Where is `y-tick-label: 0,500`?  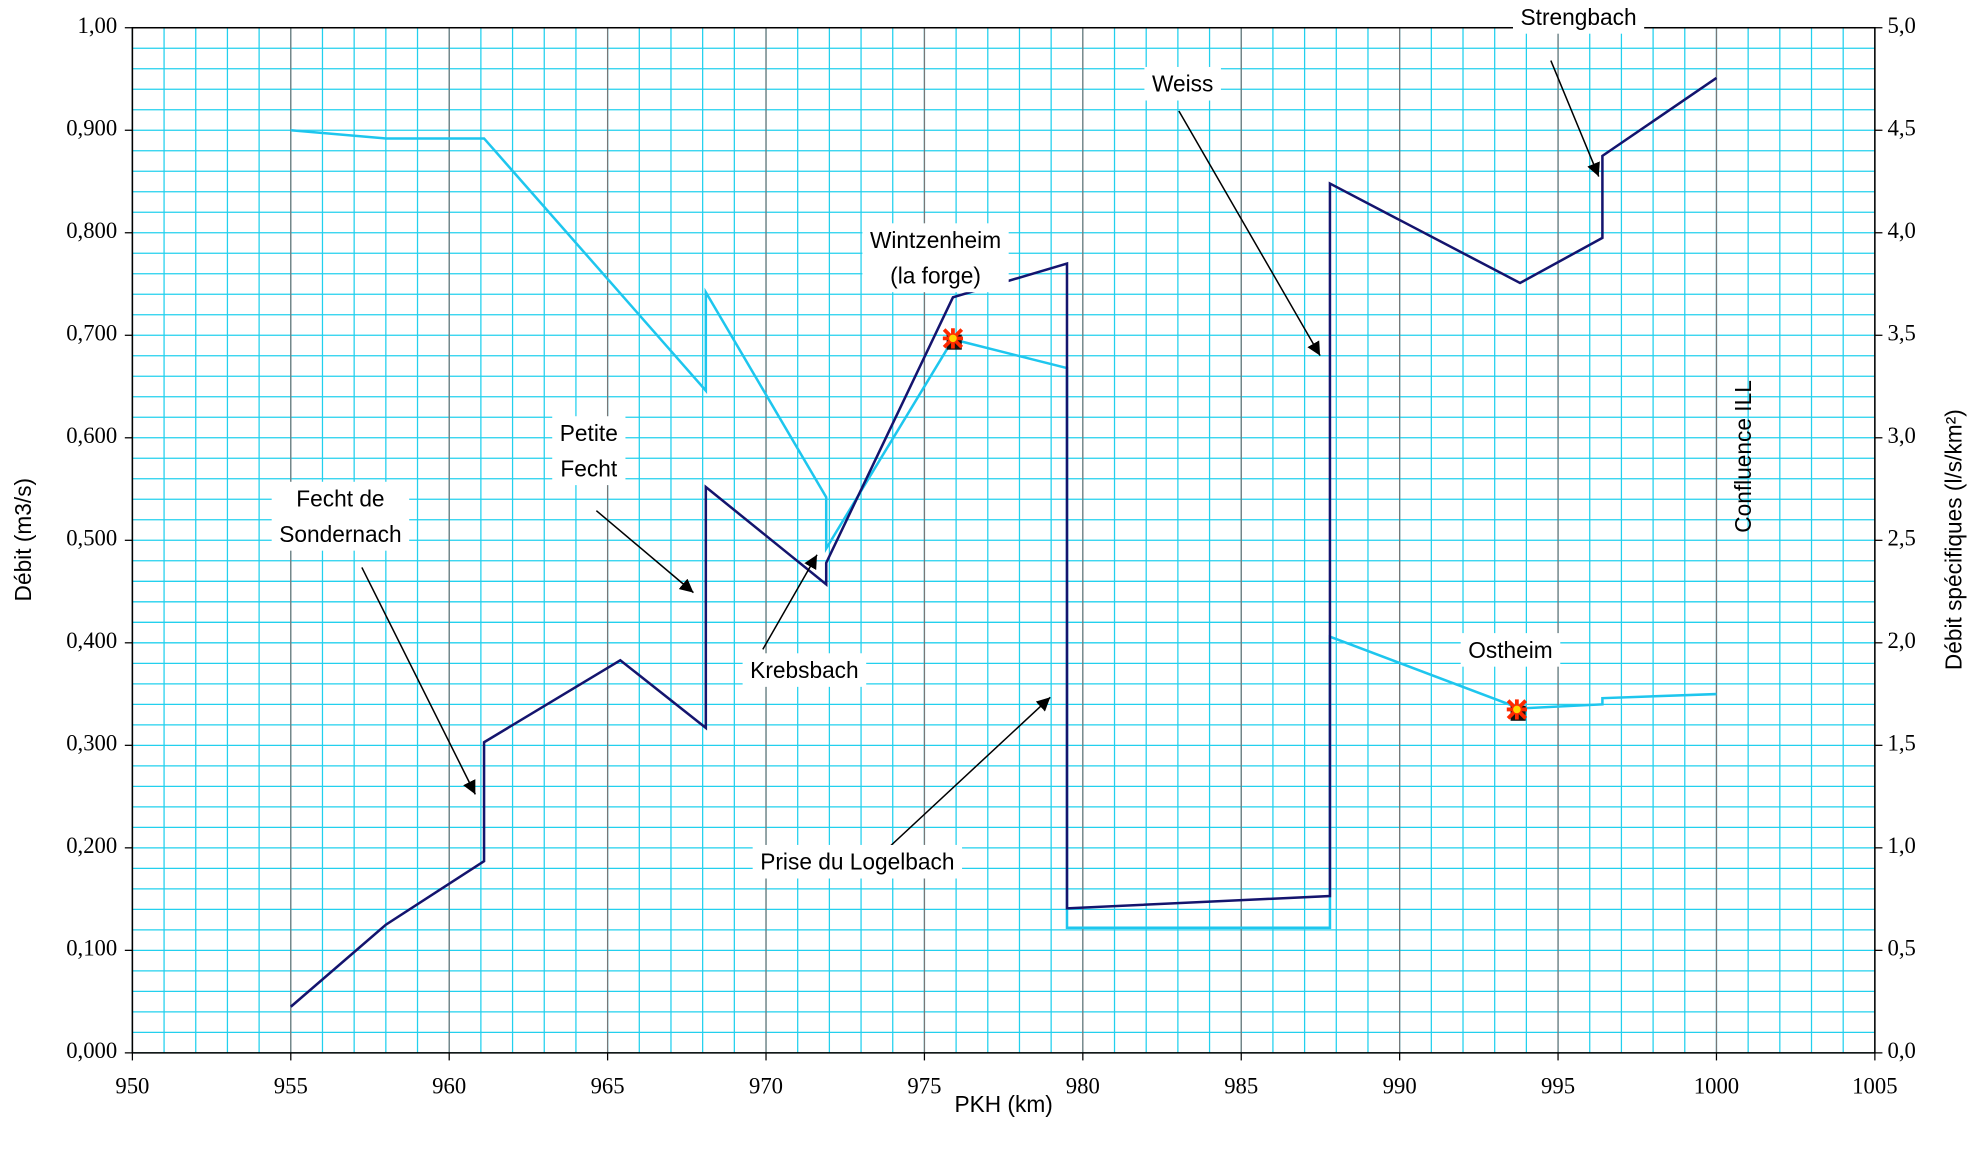 y-tick-label: 0,500 is located at coordinates (91, 538).